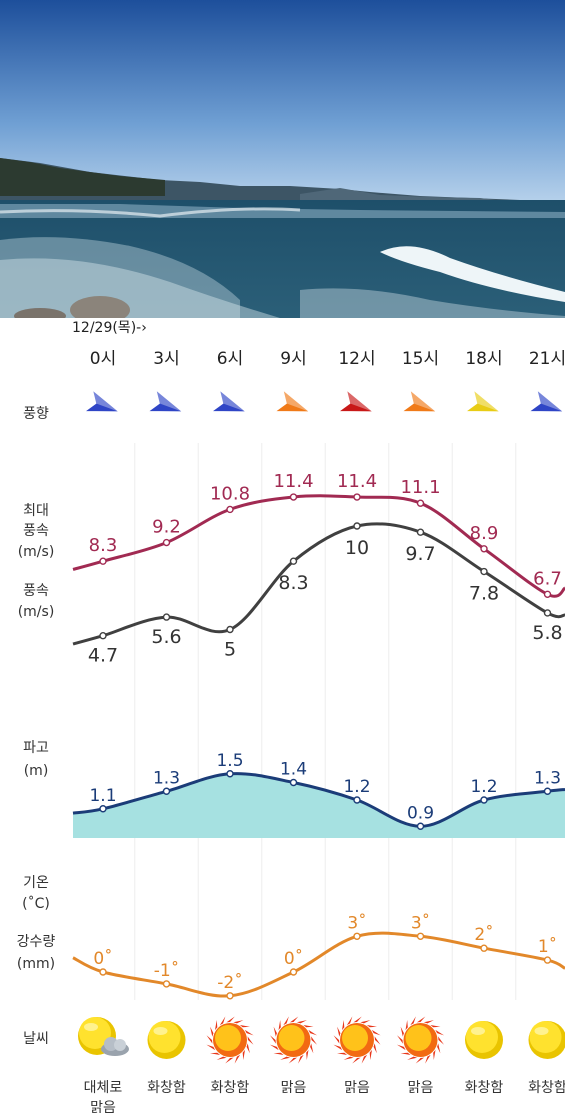  I want to click on hour-label: 12시, so click(356, 359).